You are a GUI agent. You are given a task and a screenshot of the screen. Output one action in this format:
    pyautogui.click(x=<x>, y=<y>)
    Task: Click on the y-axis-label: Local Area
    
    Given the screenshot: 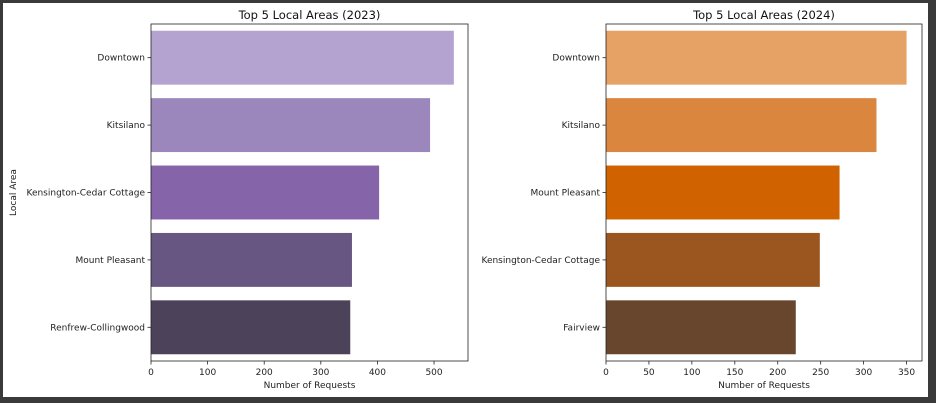 What is the action you would take?
    pyautogui.click(x=14, y=192)
    